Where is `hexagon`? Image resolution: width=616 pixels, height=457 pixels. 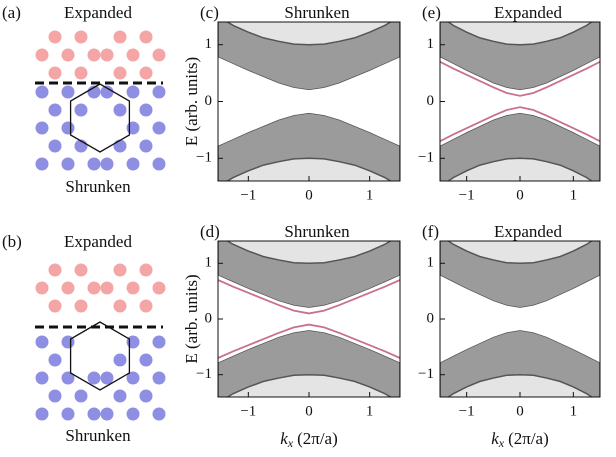
hexagon is located at coordinates (100, 356).